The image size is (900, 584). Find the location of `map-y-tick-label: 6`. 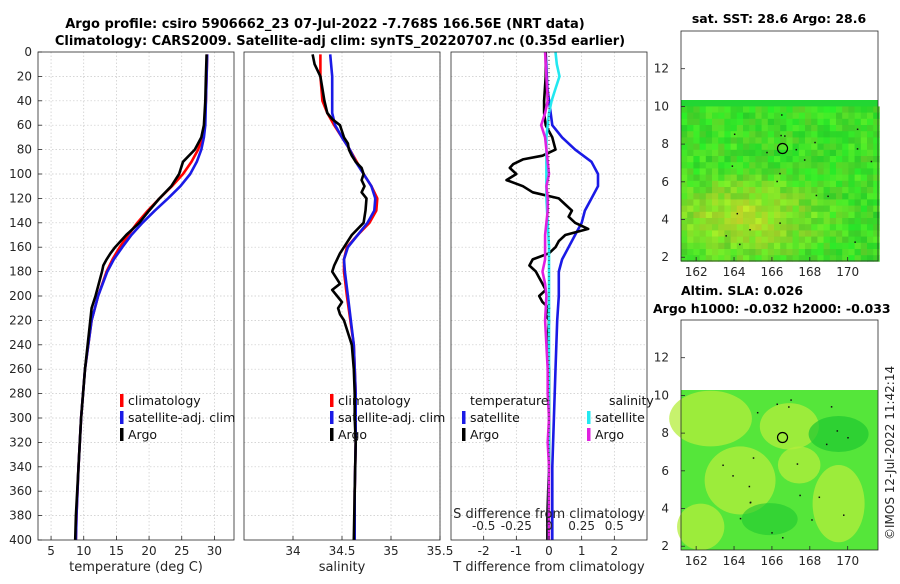

map-y-tick-label: 6 is located at coordinates (665, 471).